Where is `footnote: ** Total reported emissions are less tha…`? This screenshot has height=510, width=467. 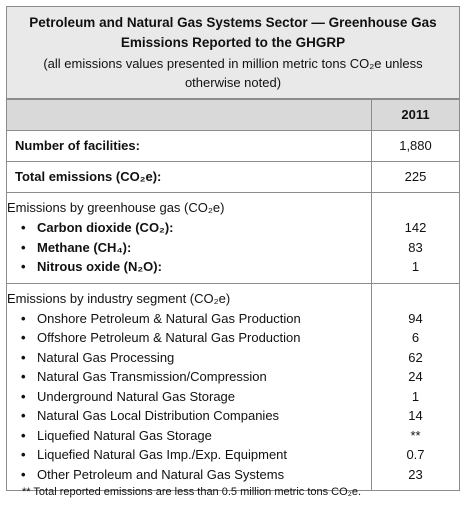 footnote: ** Total reported emissions are less tha… is located at coordinates (192, 492).